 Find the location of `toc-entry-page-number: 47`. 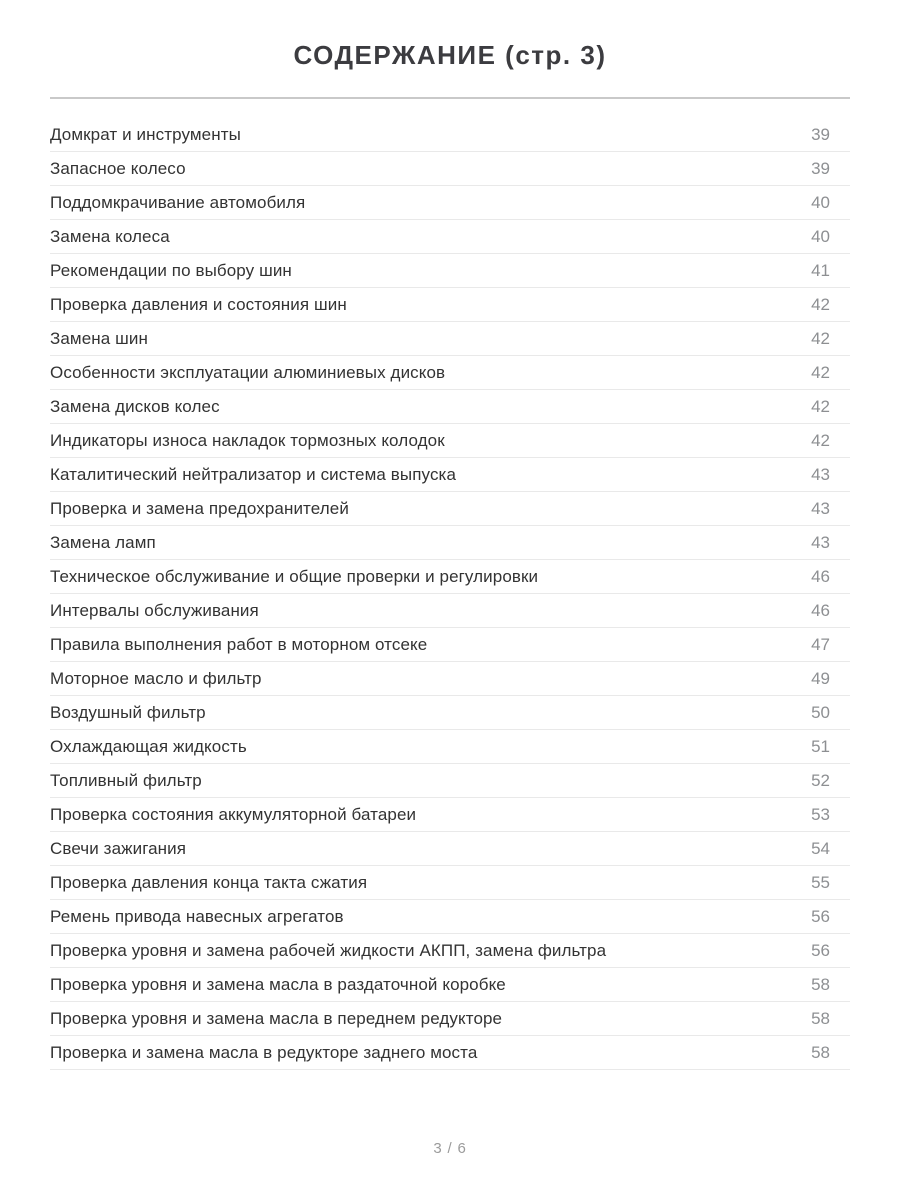

toc-entry-page-number: 47 is located at coordinates (820, 644).